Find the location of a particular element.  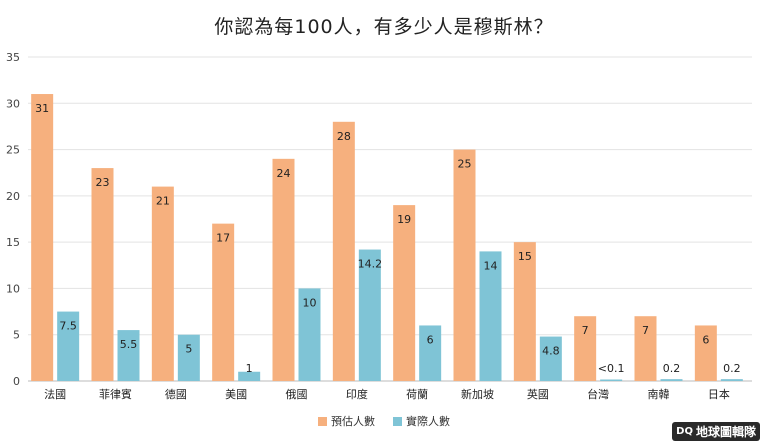

data-label-actual: 14 is located at coordinates (491, 265).